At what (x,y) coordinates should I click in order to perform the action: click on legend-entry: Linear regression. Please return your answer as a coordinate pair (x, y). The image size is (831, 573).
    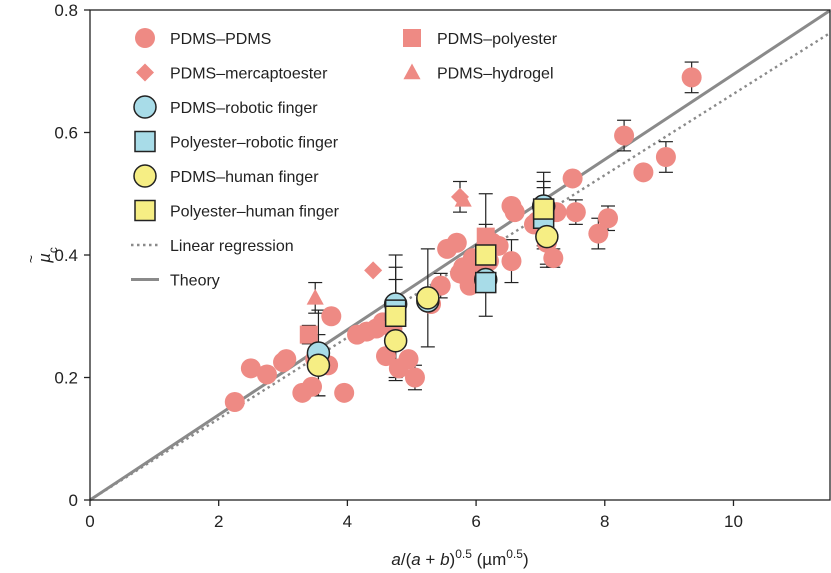
    Looking at the image, I should click on (212, 246).